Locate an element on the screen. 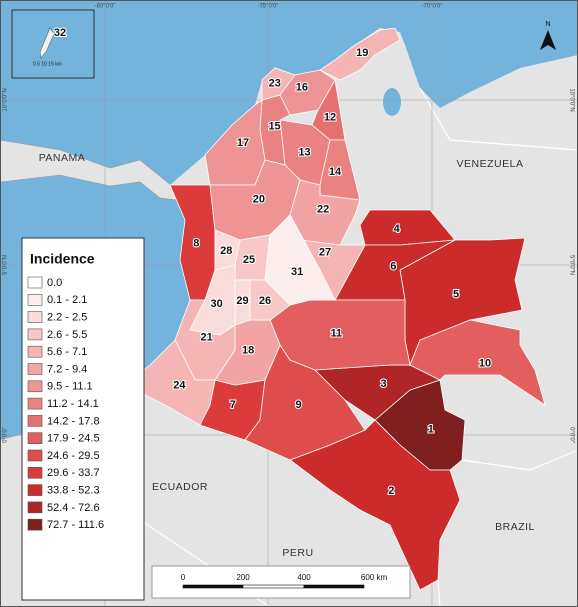 The width and height of the screenshot is (578, 607). region-label: 12 is located at coordinates (330, 117).